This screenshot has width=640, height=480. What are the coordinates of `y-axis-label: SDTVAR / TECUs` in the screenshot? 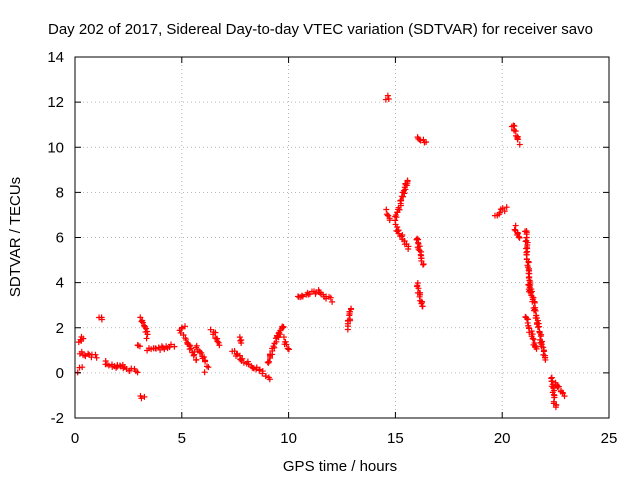 It's located at (15, 237).